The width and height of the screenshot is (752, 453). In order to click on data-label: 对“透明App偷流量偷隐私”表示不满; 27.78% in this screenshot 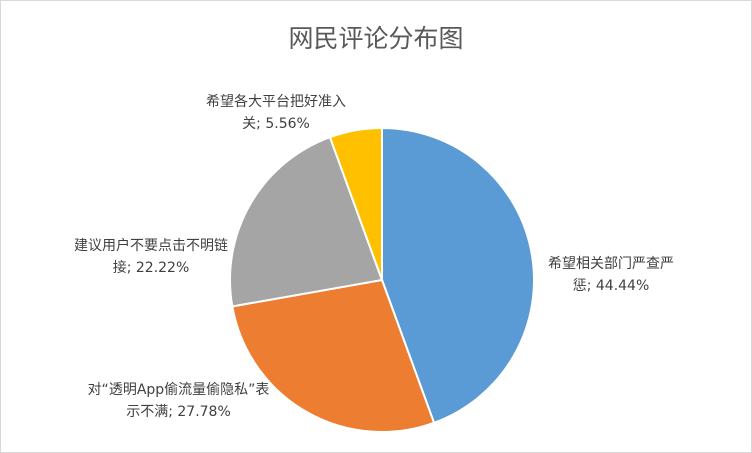, I will do `click(178, 401)`.